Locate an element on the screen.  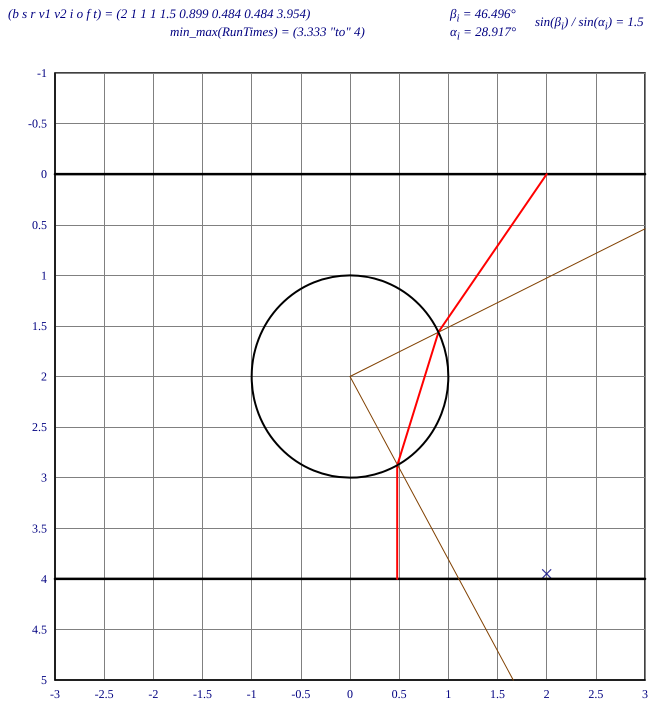
x-tick-label: -2 is located at coordinates (153, 694).